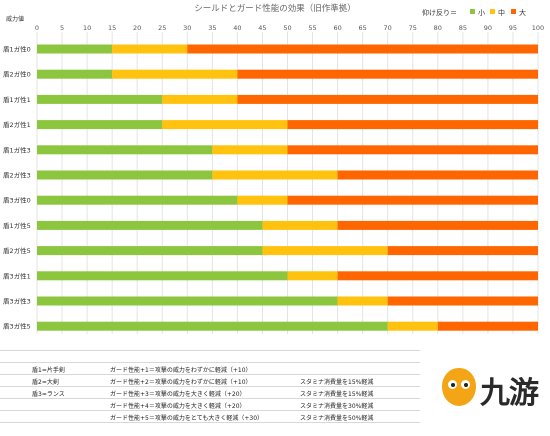 The height and width of the screenshot is (436, 550). Describe the element at coordinates (509, 393) in the screenshot. I see `watermark-text: 九游` at that location.